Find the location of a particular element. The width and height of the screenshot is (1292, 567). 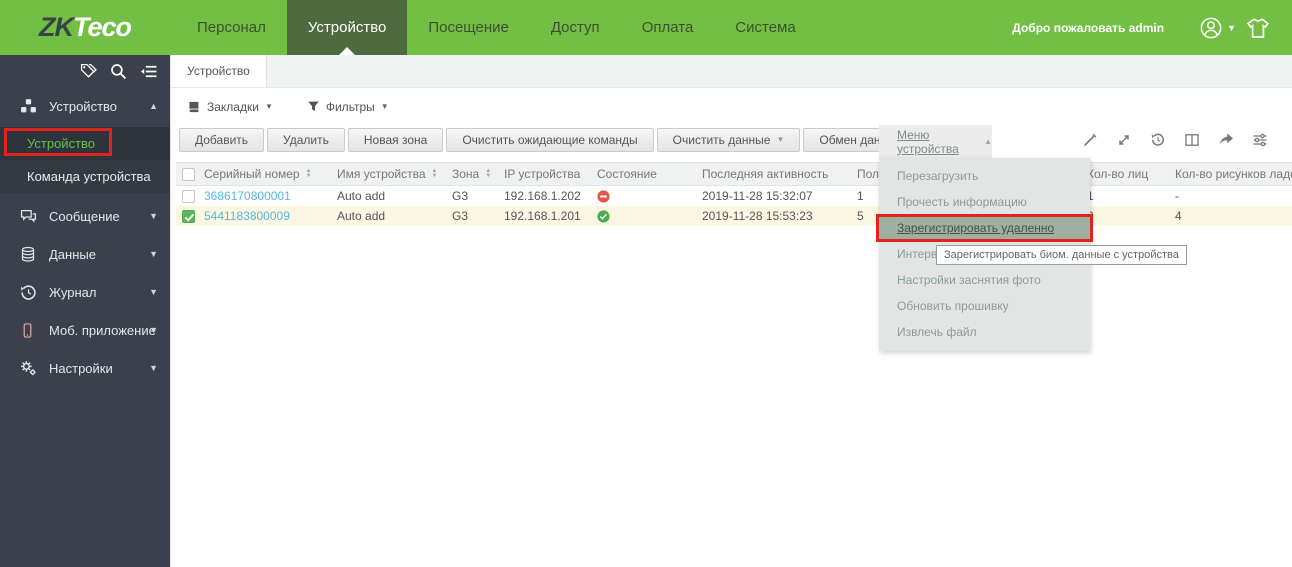

sidebar-item-label: Моб. приложение is located at coordinates (102, 330).